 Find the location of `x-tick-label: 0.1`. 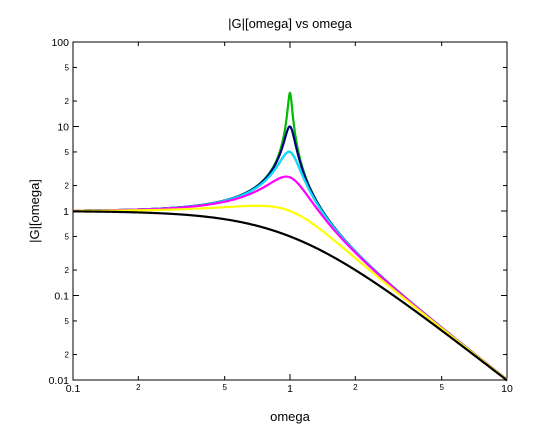

x-tick-label: 0.1 is located at coordinates (73, 389).